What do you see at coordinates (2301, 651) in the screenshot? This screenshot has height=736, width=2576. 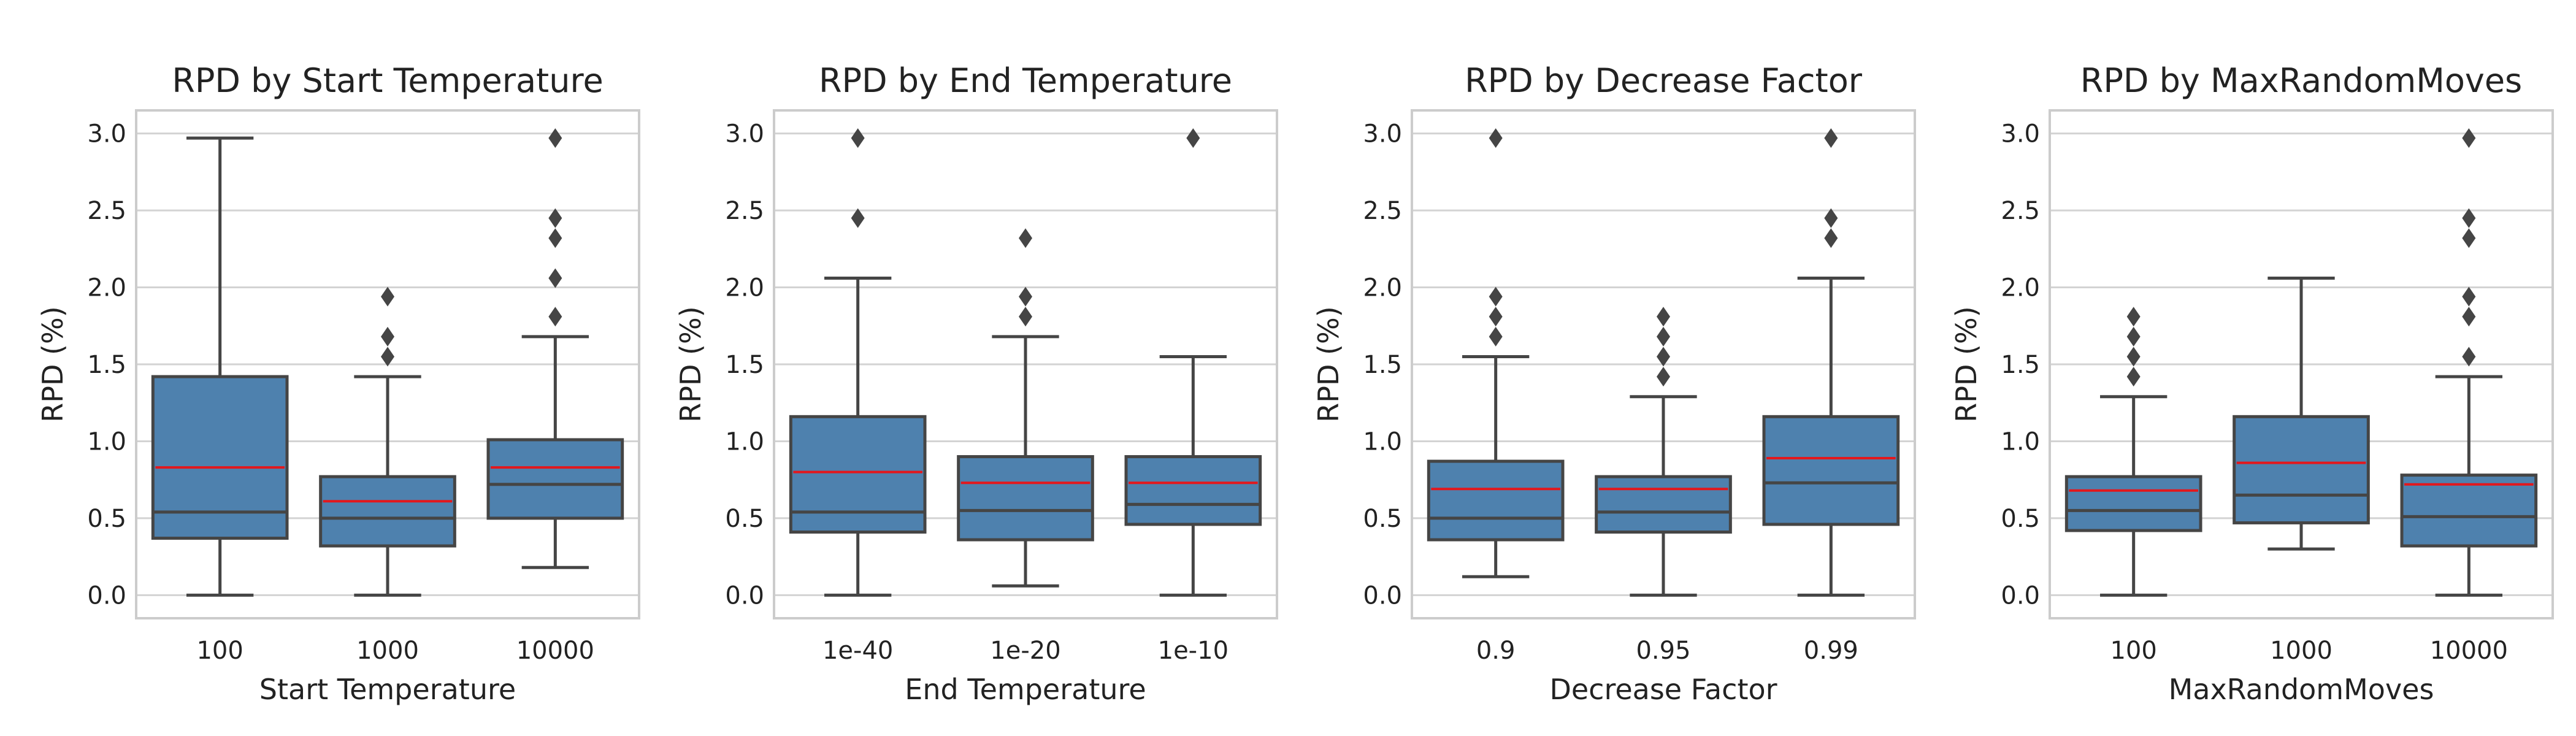 I see `x-tick-label: 1000` at bounding box center [2301, 651].